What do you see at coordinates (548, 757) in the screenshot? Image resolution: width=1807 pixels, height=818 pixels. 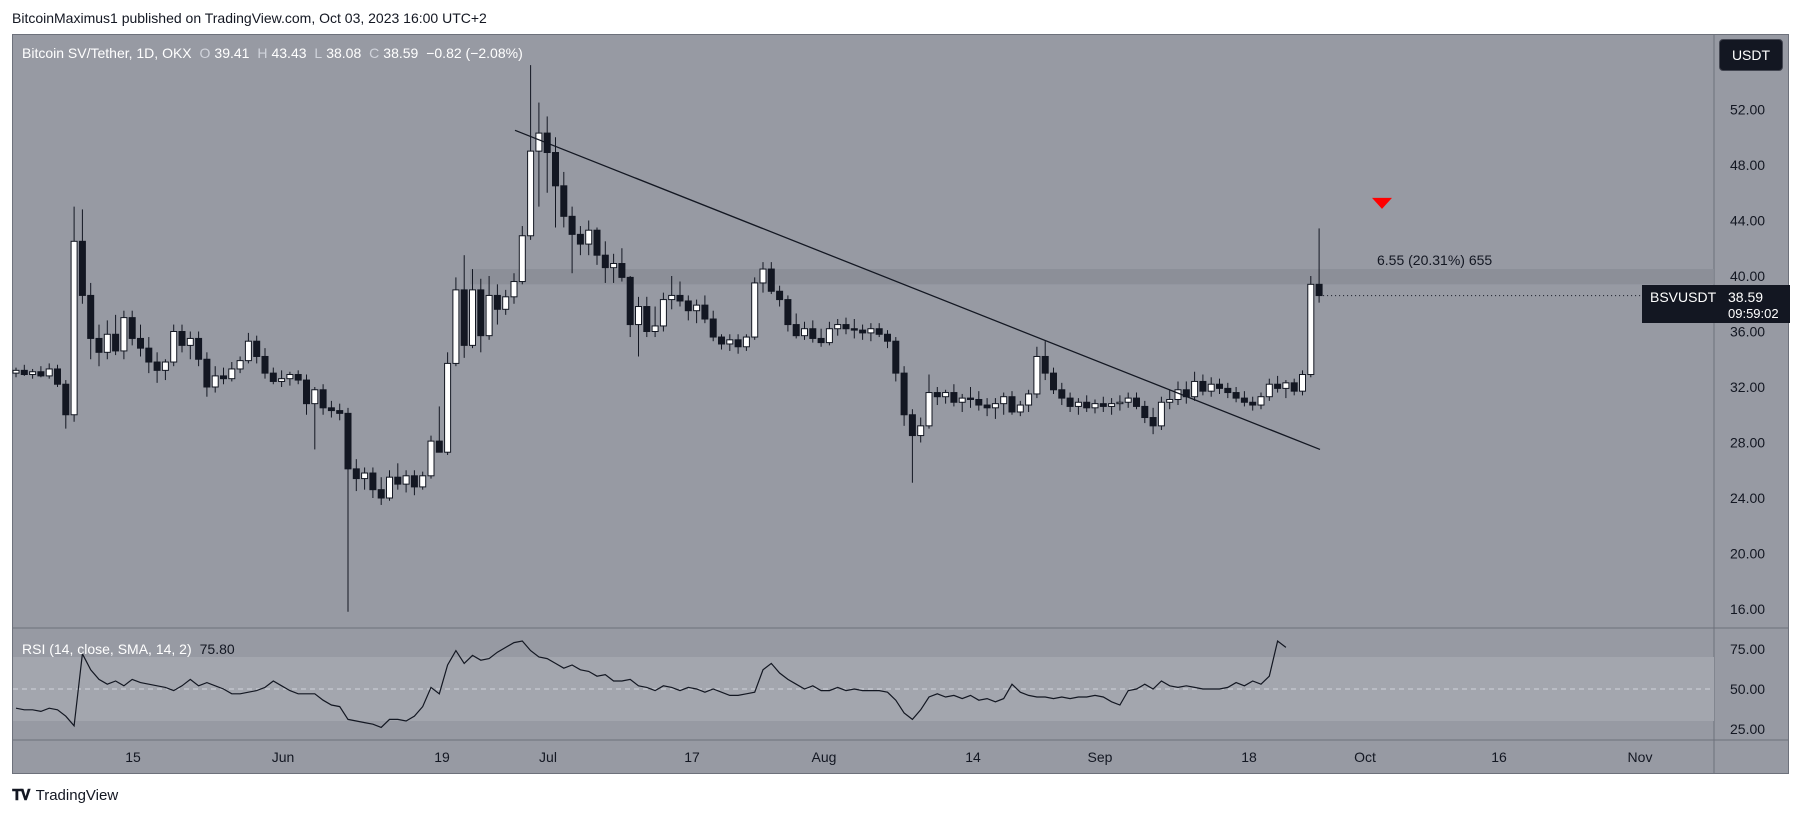 I see `time-tick-label: Jul` at bounding box center [548, 757].